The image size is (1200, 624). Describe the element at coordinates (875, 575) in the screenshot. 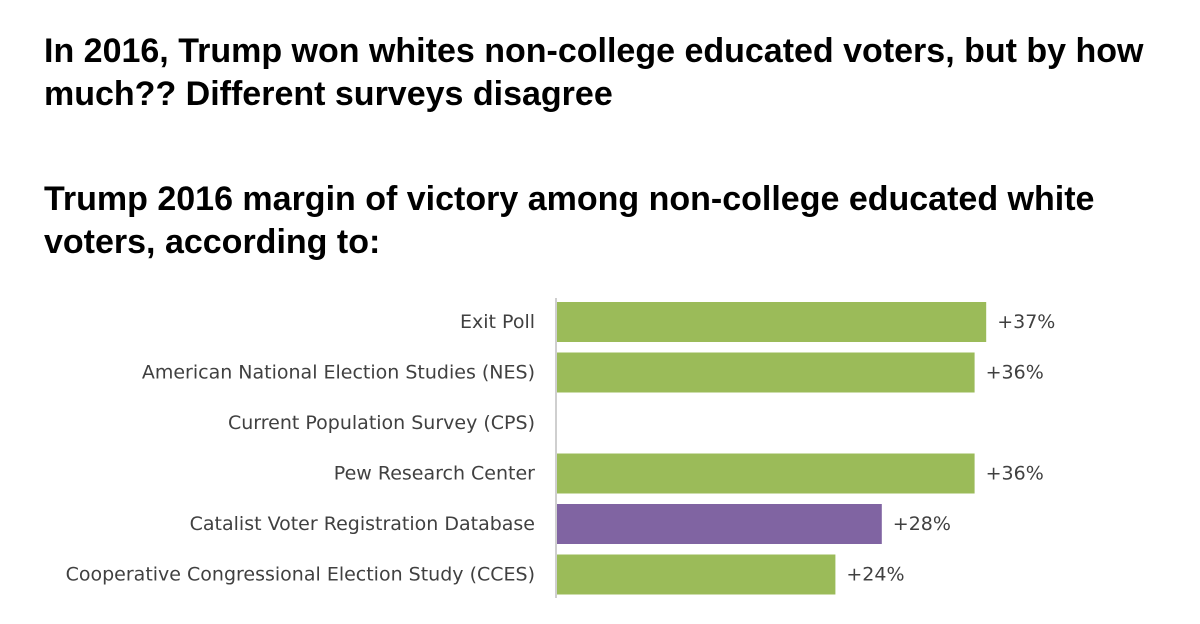

I see `data-label: +24%` at that location.